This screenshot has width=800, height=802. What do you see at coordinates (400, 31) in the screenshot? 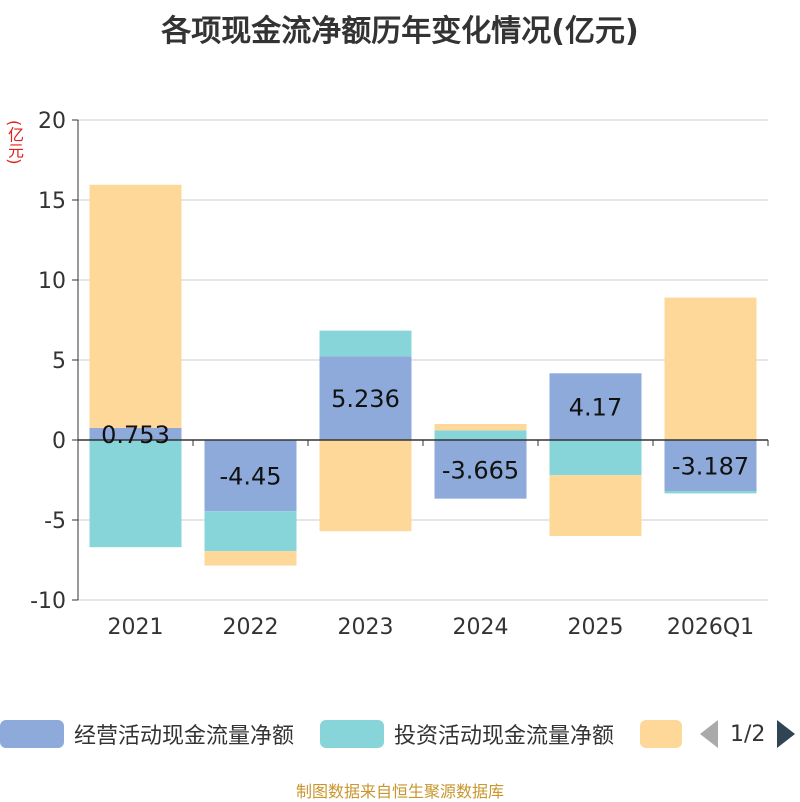
I see `chart-title: 各项现金流净额历年变化情况(亿元)` at bounding box center [400, 31].